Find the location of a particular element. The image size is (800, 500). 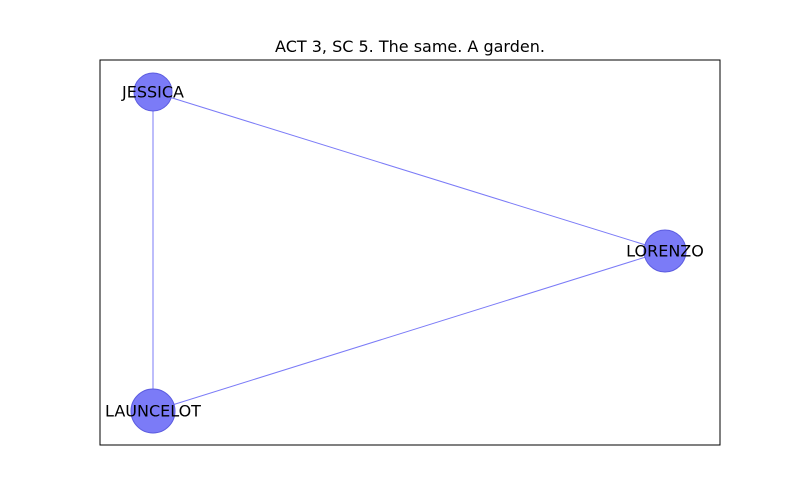

node-label-jessica: JESSICA is located at coordinates (152, 92).